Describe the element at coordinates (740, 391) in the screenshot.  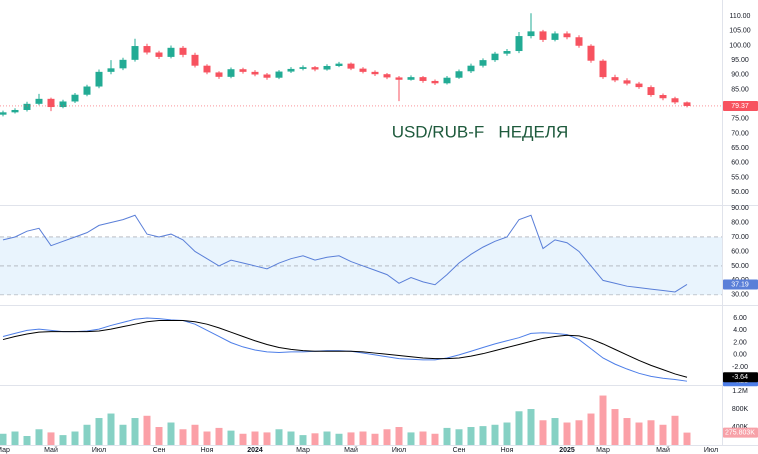
I see `y-tick-label: 1.2M` at that location.